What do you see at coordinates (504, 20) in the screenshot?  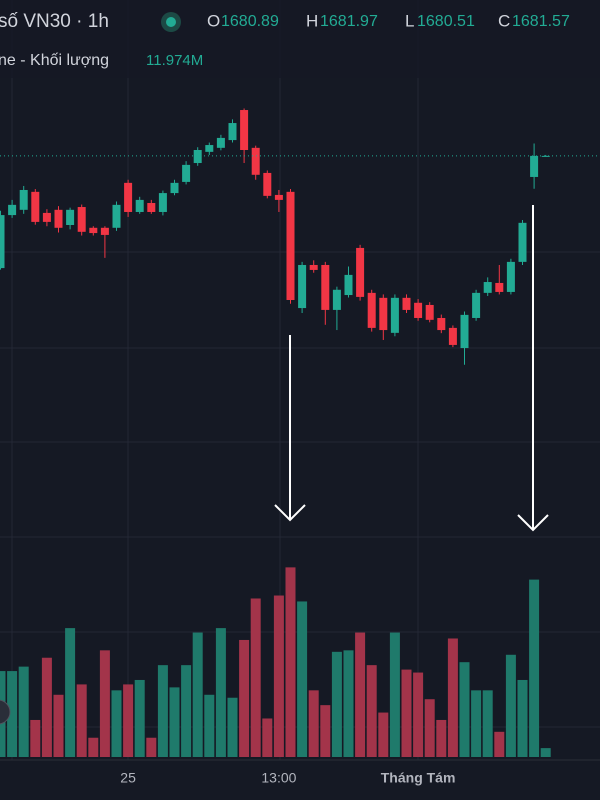 I see `ohlc-tag: C` at bounding box center [504, 20].